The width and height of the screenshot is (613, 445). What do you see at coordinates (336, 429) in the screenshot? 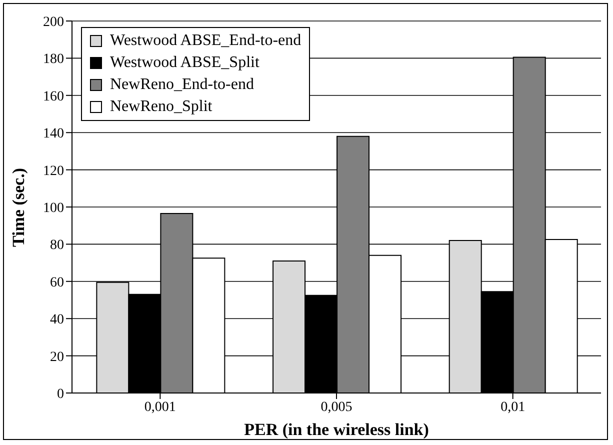
I see `x-axis-title: PER (in the wireless link)` at bounding box center [336, 429].